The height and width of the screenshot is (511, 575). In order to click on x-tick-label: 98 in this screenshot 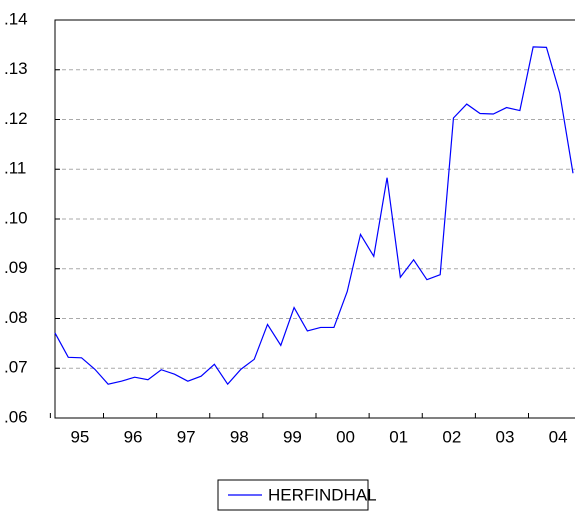, I will do `click(239, 436)`.